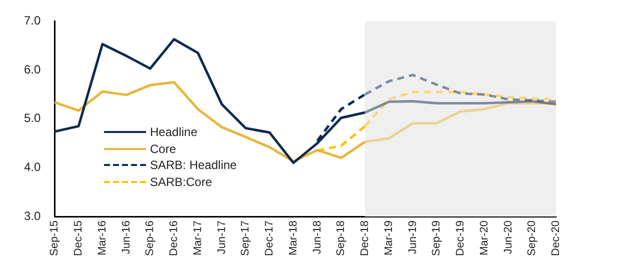  What do you see at coordinates (484, 238) in the screenshot?
I see `x-tick-label: Mar-20` at bounding box center [484, 238].